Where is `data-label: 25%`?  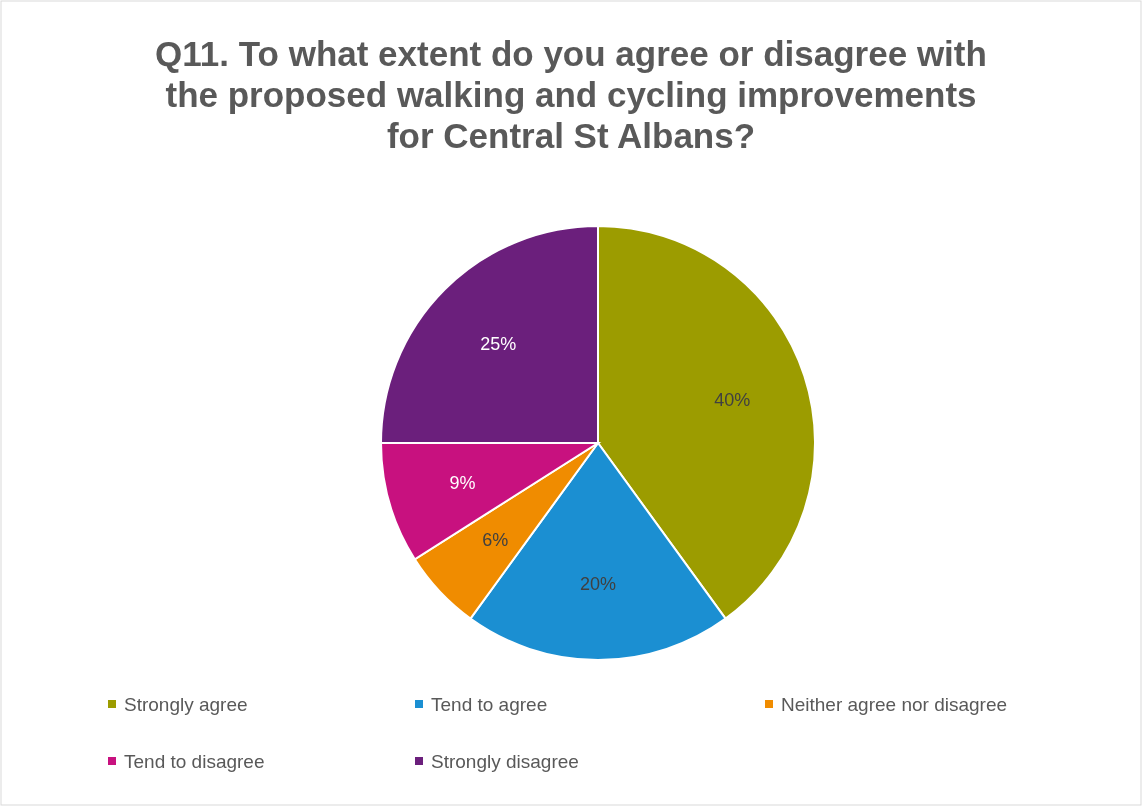 data-label: 25% is located at coordinates (498, 343).